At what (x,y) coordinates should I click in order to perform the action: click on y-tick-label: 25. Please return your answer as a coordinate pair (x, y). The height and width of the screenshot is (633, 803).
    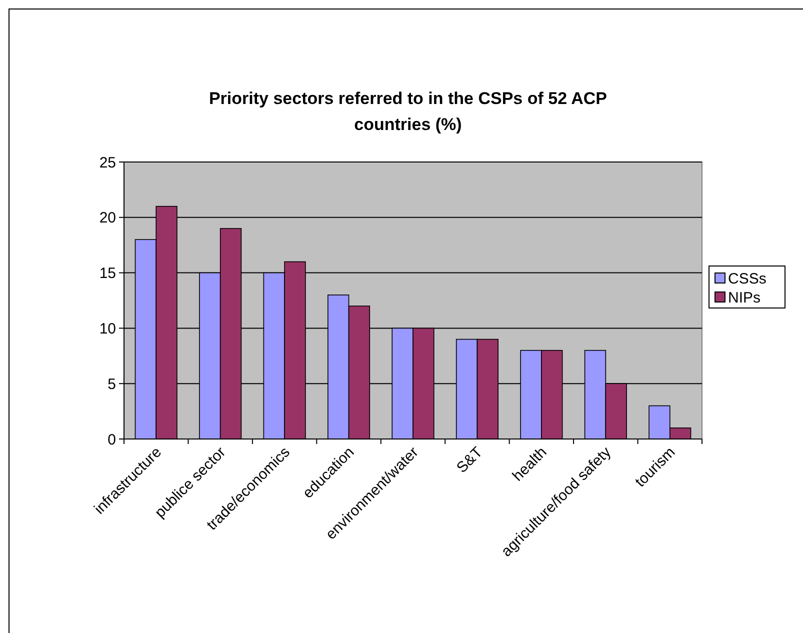
    Looking at the image, I should click on (107, 163).